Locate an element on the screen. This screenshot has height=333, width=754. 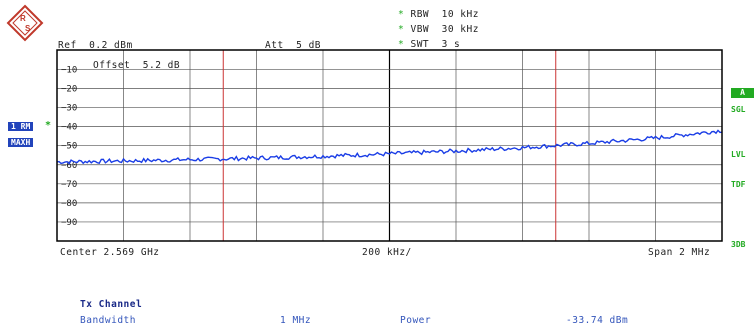
rohde-schwarz-logo: R S is located at coordinates (25, 23).